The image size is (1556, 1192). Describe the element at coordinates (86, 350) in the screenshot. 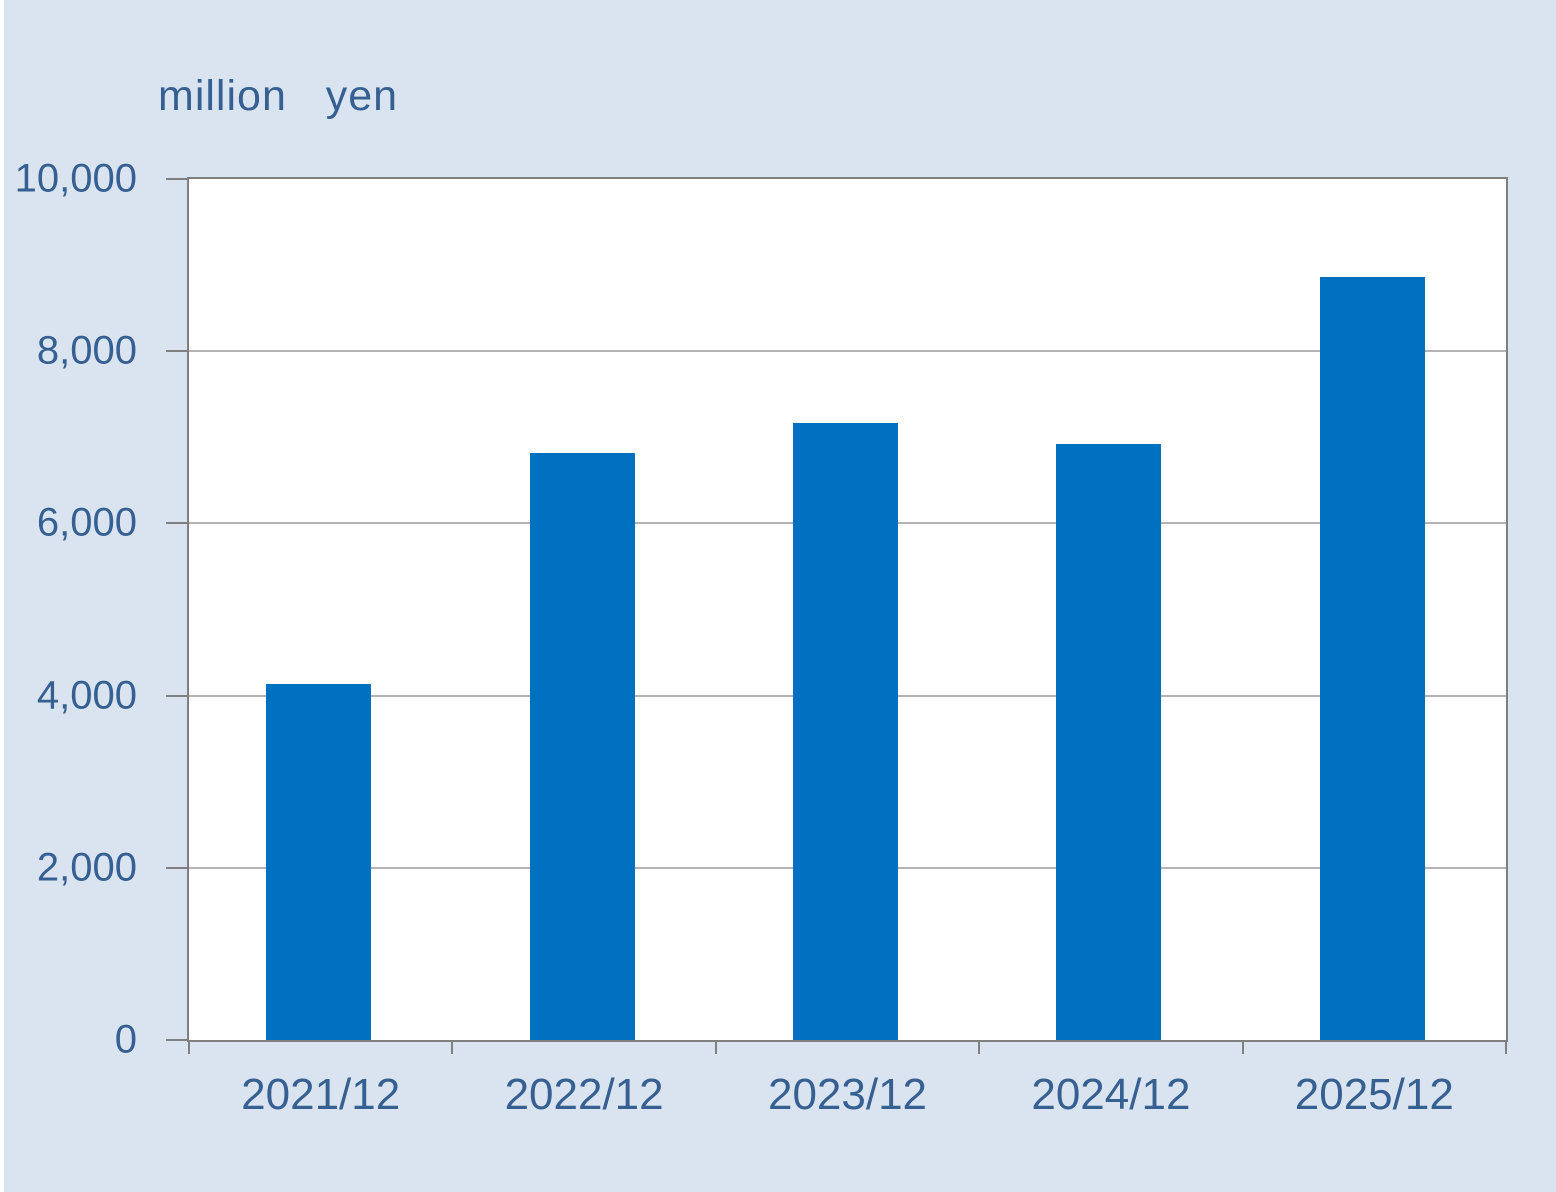

I see `y-axis-label: 8,000` at that location.